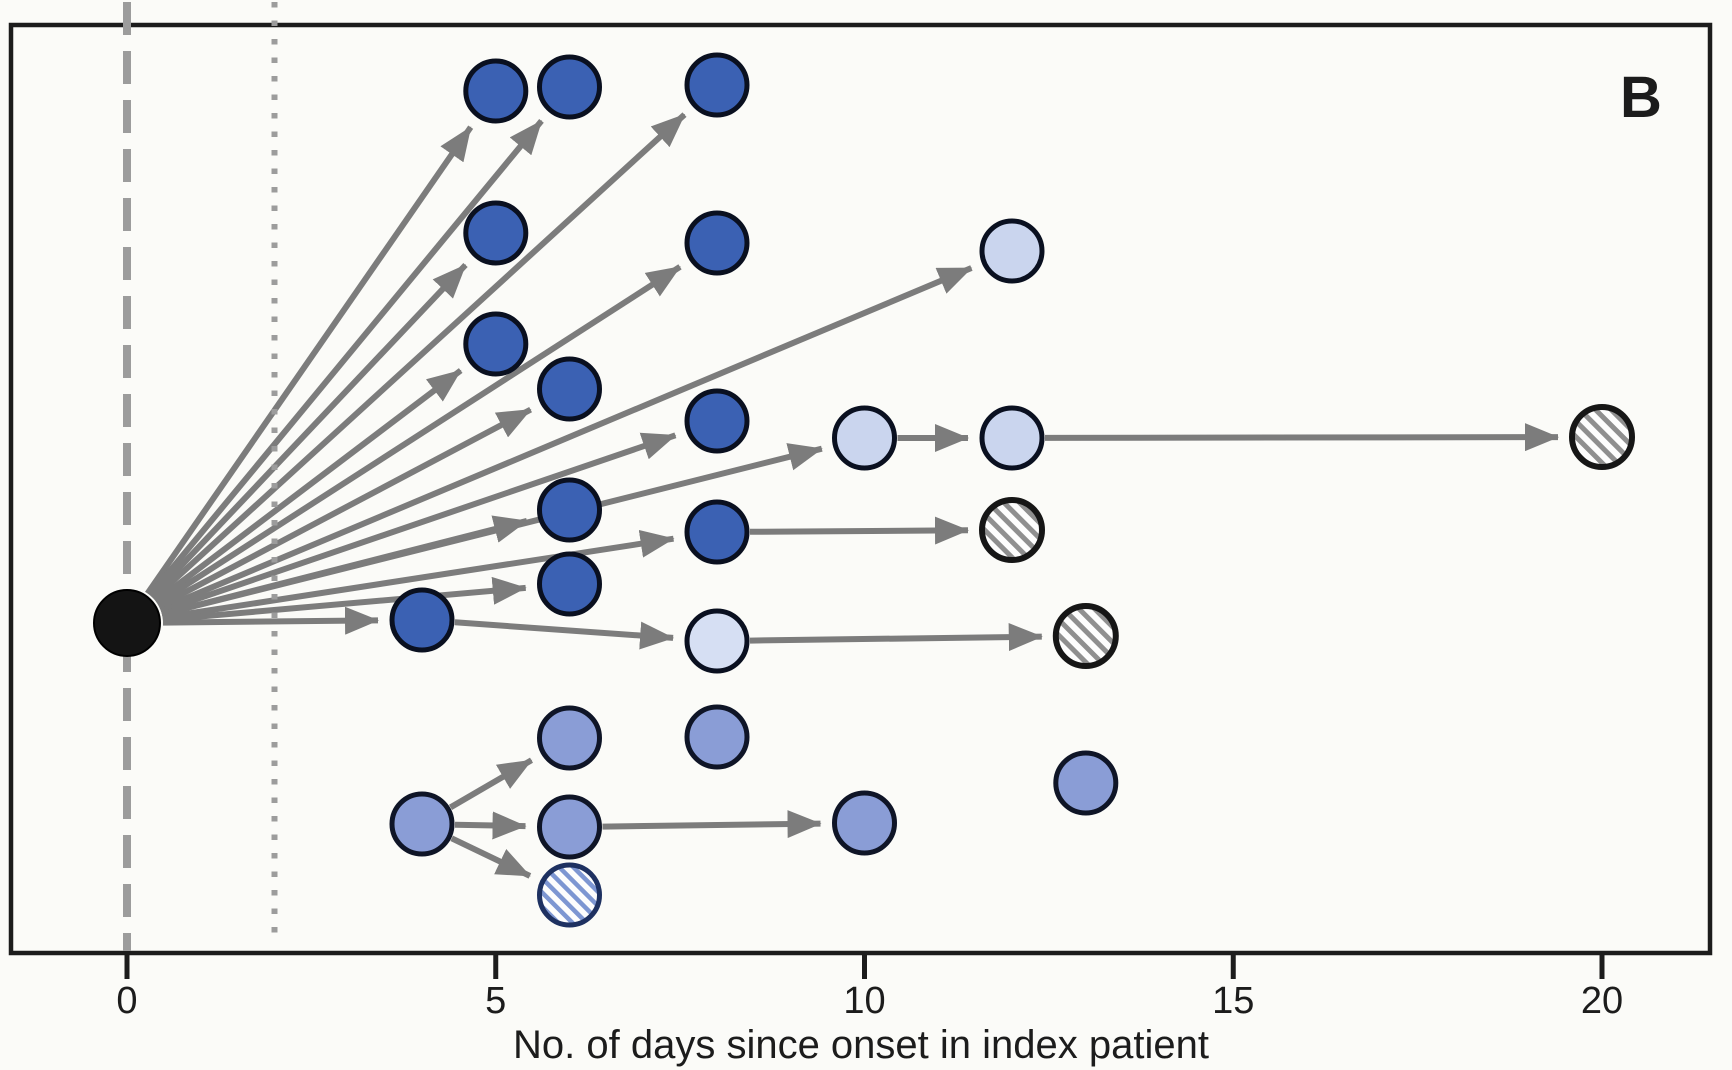  I want to click on x-axis-label: No. of days since onset in index patient, so click(861, 1045).